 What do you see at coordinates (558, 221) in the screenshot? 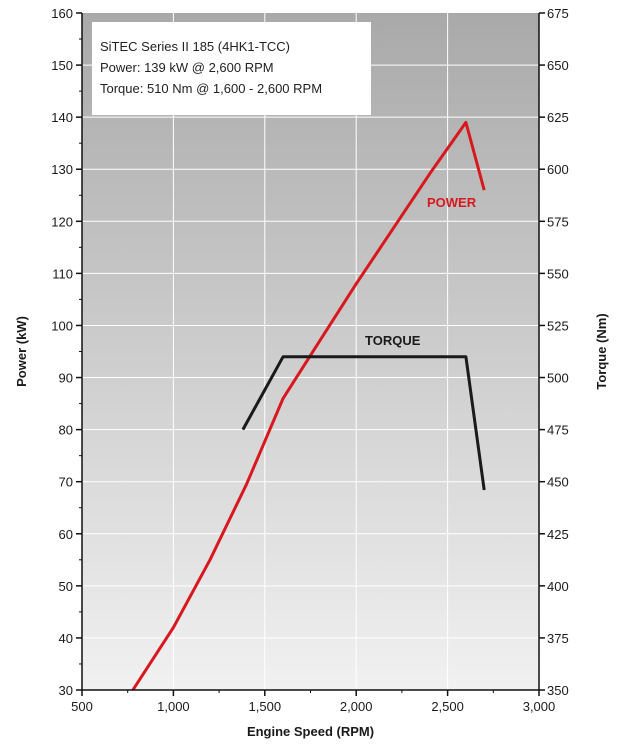
I see `right-tick-label: 575` at bounding box center [558, 221].